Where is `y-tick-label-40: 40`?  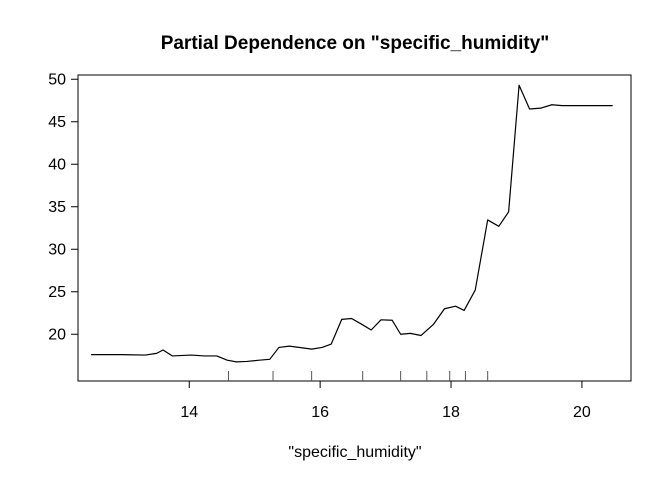 y-tick-label-40: 40 is located at coordinates (57, 164).